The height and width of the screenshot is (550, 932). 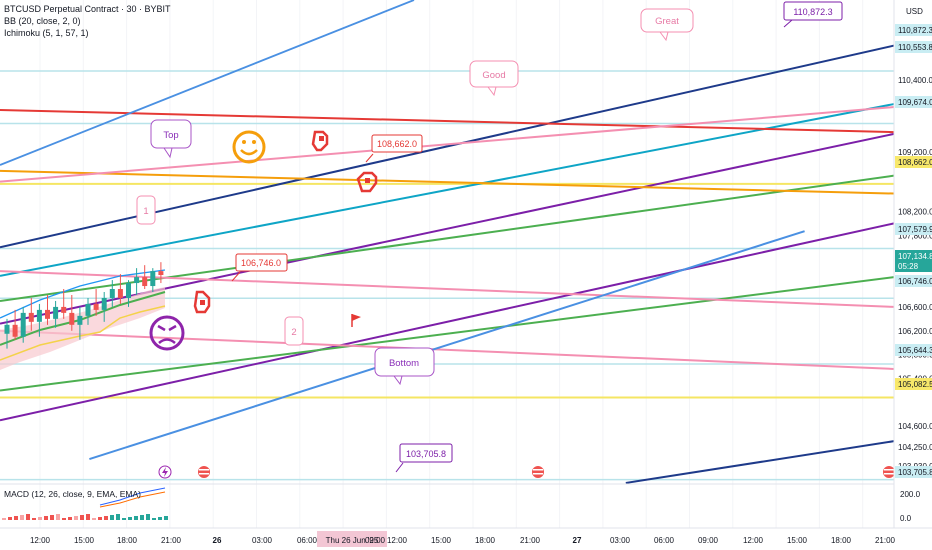 What do you see at coordinates (915, 152) in the screenshot?
I see `price-tick-label: 109,200.0` at bounding box center [915, 152].